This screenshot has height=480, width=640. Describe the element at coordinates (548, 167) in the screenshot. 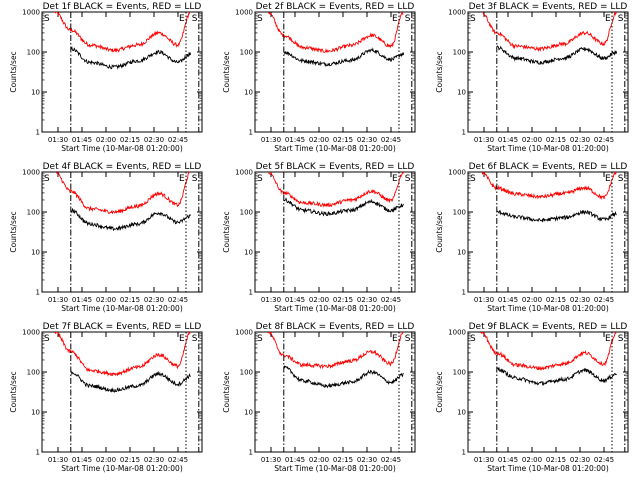

I see `chart-title: Det 6f BLACK = Events, RED = LLD` at that location.